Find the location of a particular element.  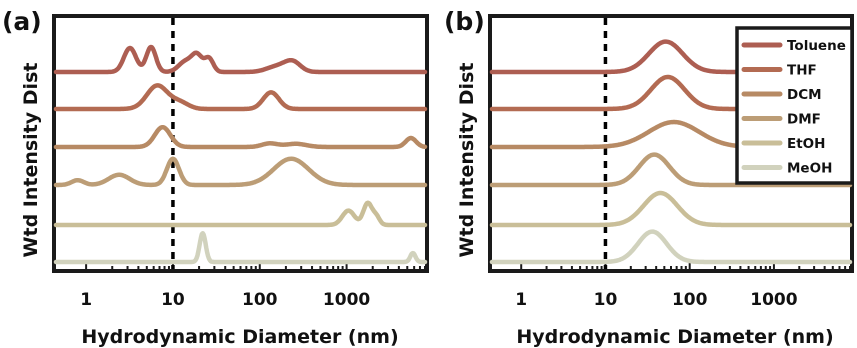

legend-label-thf: THF is located at coordinates (802, 71).